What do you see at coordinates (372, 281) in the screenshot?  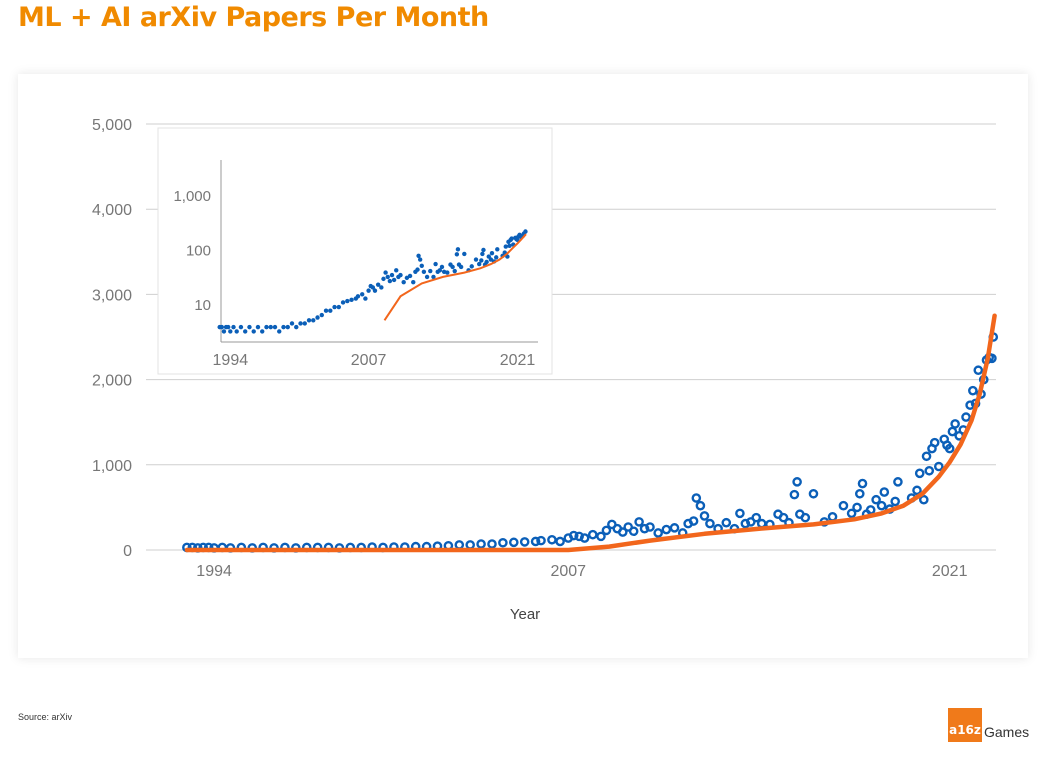 I see `inset-data-points` at bounding box center [372, 281].